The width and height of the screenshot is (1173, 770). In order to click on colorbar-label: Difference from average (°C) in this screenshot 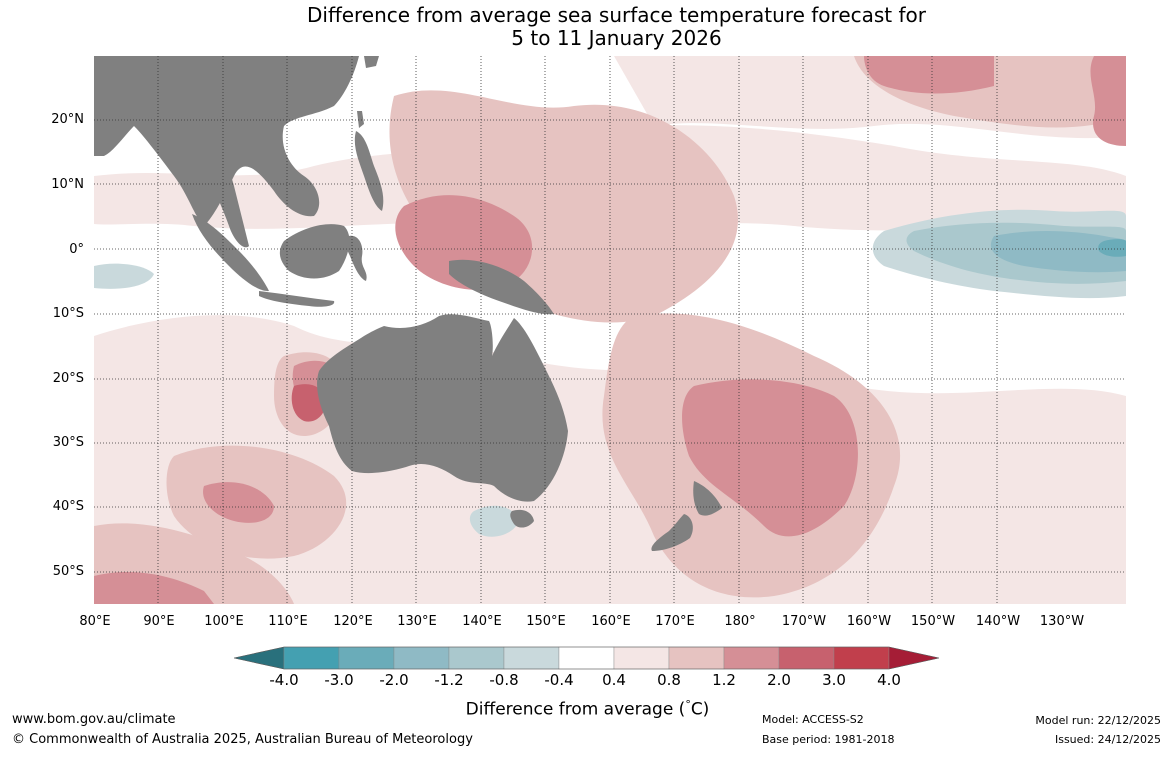, I will do `click(587, 709)`.